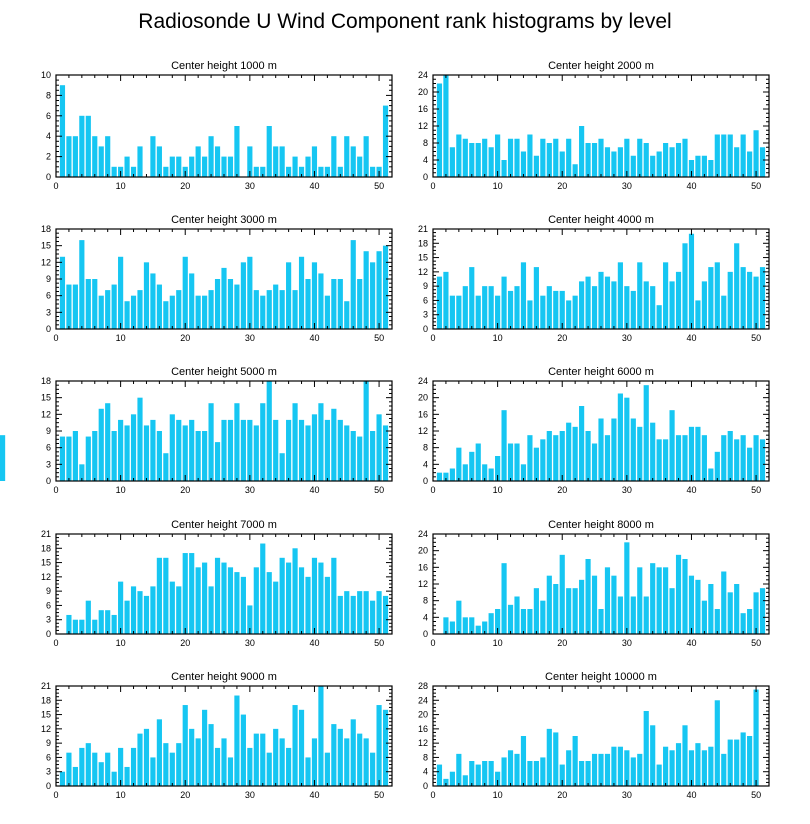 This screenshot has width=810, height=824. What do you see at coordinates (48, 329) in the screenshot?
I see `y-tick-label: 0` at bounding box center [48, 329].